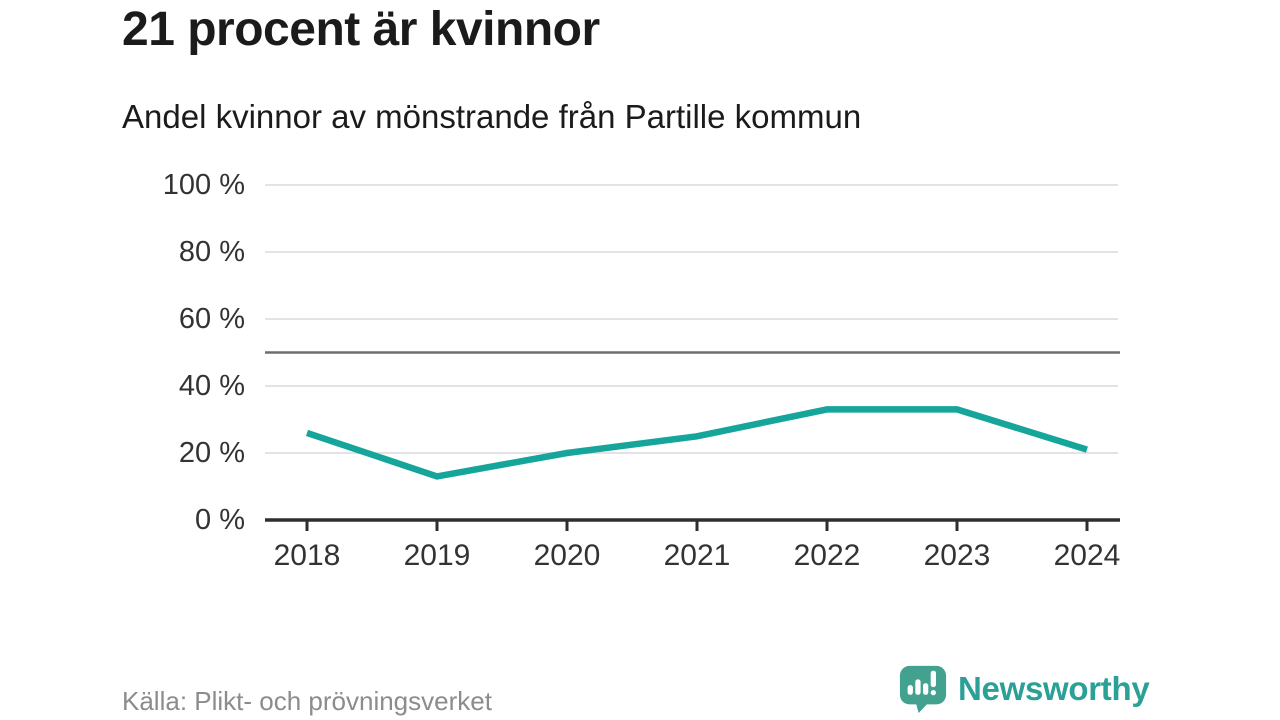 The image size is (1280, 720). I want to click on x-tick-label-2022: 2022, so click(827, 555).